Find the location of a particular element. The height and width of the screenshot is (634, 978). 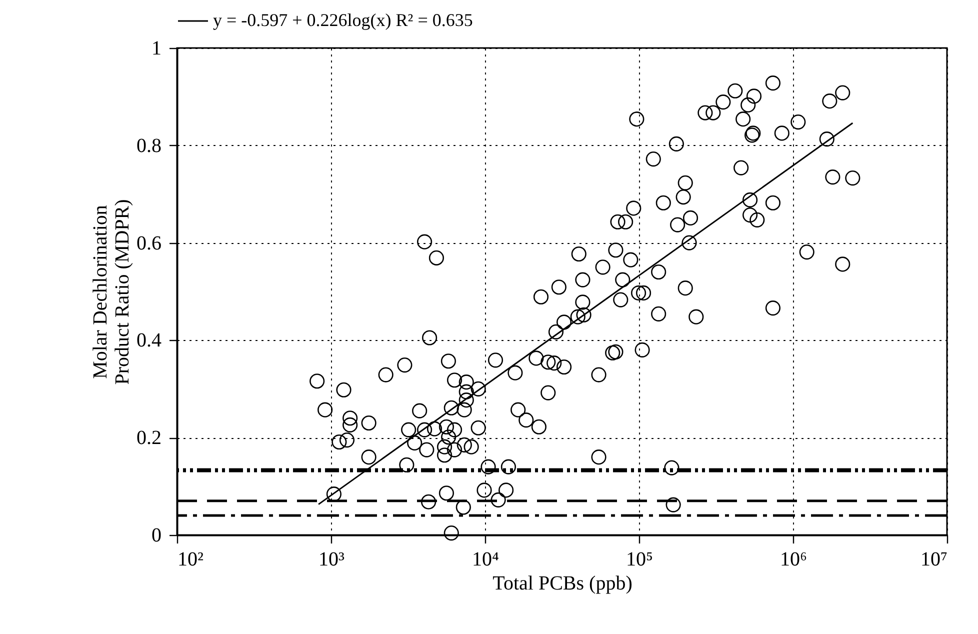

x-axis-title: Total PCBs (ppb) is located at coordinates (562, 583).